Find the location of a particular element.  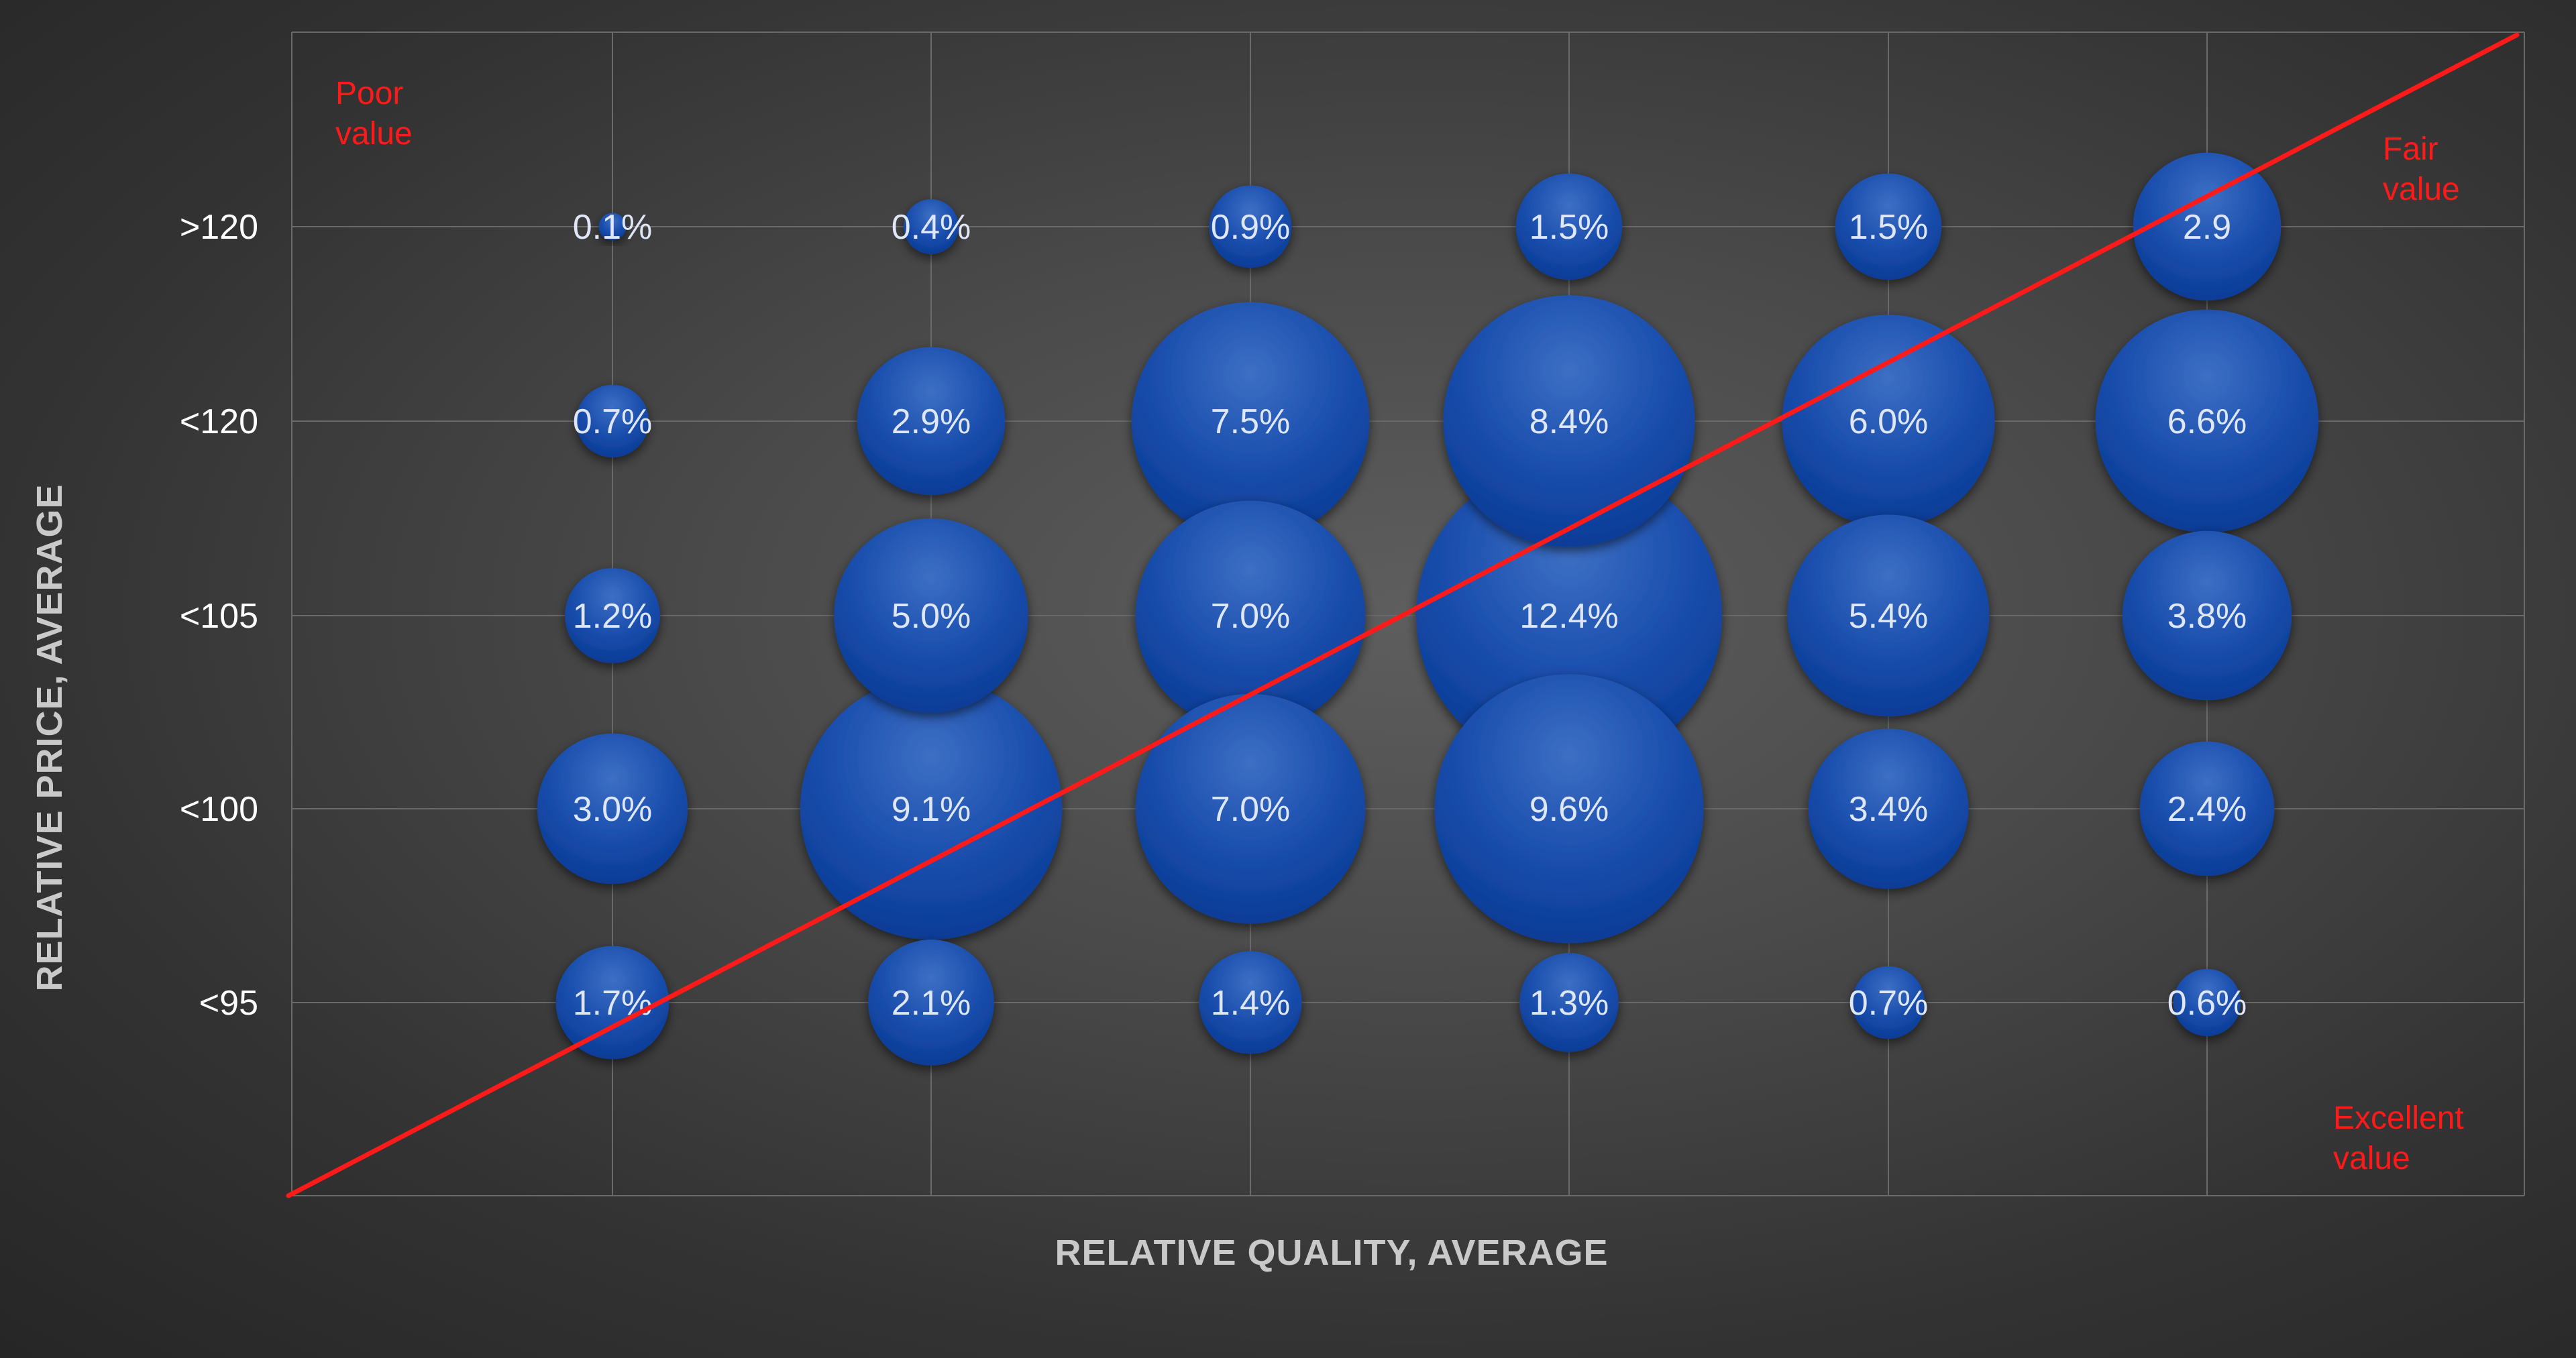

bubble-data-label: 5.0% is located at coordinates (931, 616).